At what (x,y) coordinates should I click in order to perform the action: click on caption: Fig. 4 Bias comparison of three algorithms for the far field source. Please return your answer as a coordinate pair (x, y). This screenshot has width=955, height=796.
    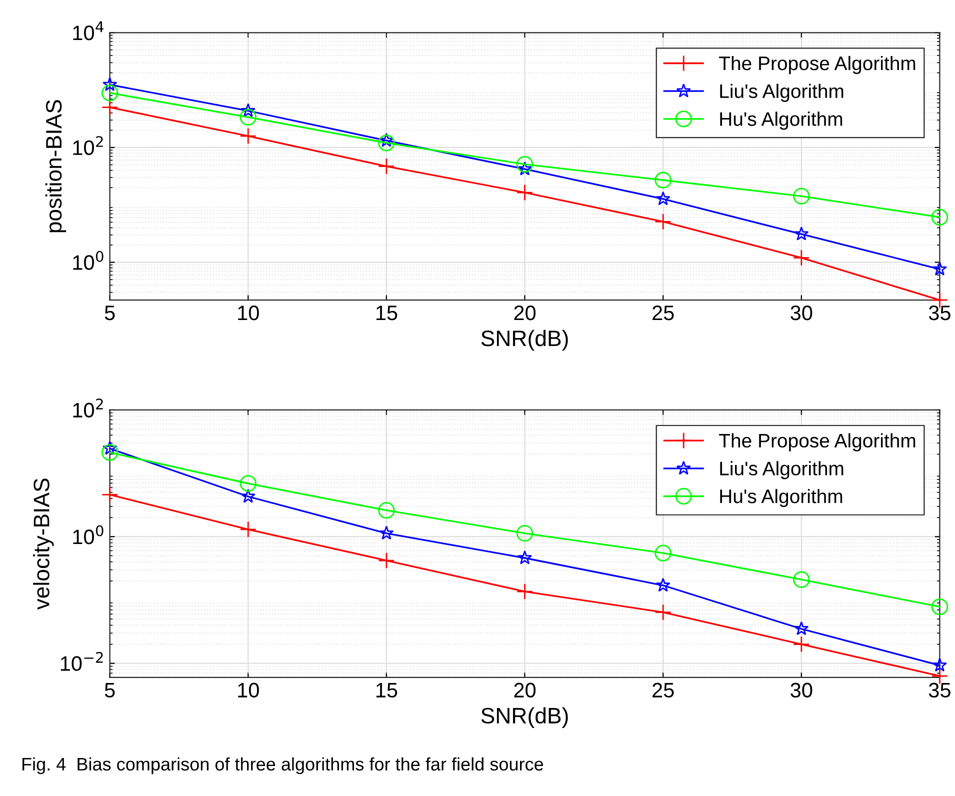
    Looking at the image, I should click on (283, 765).